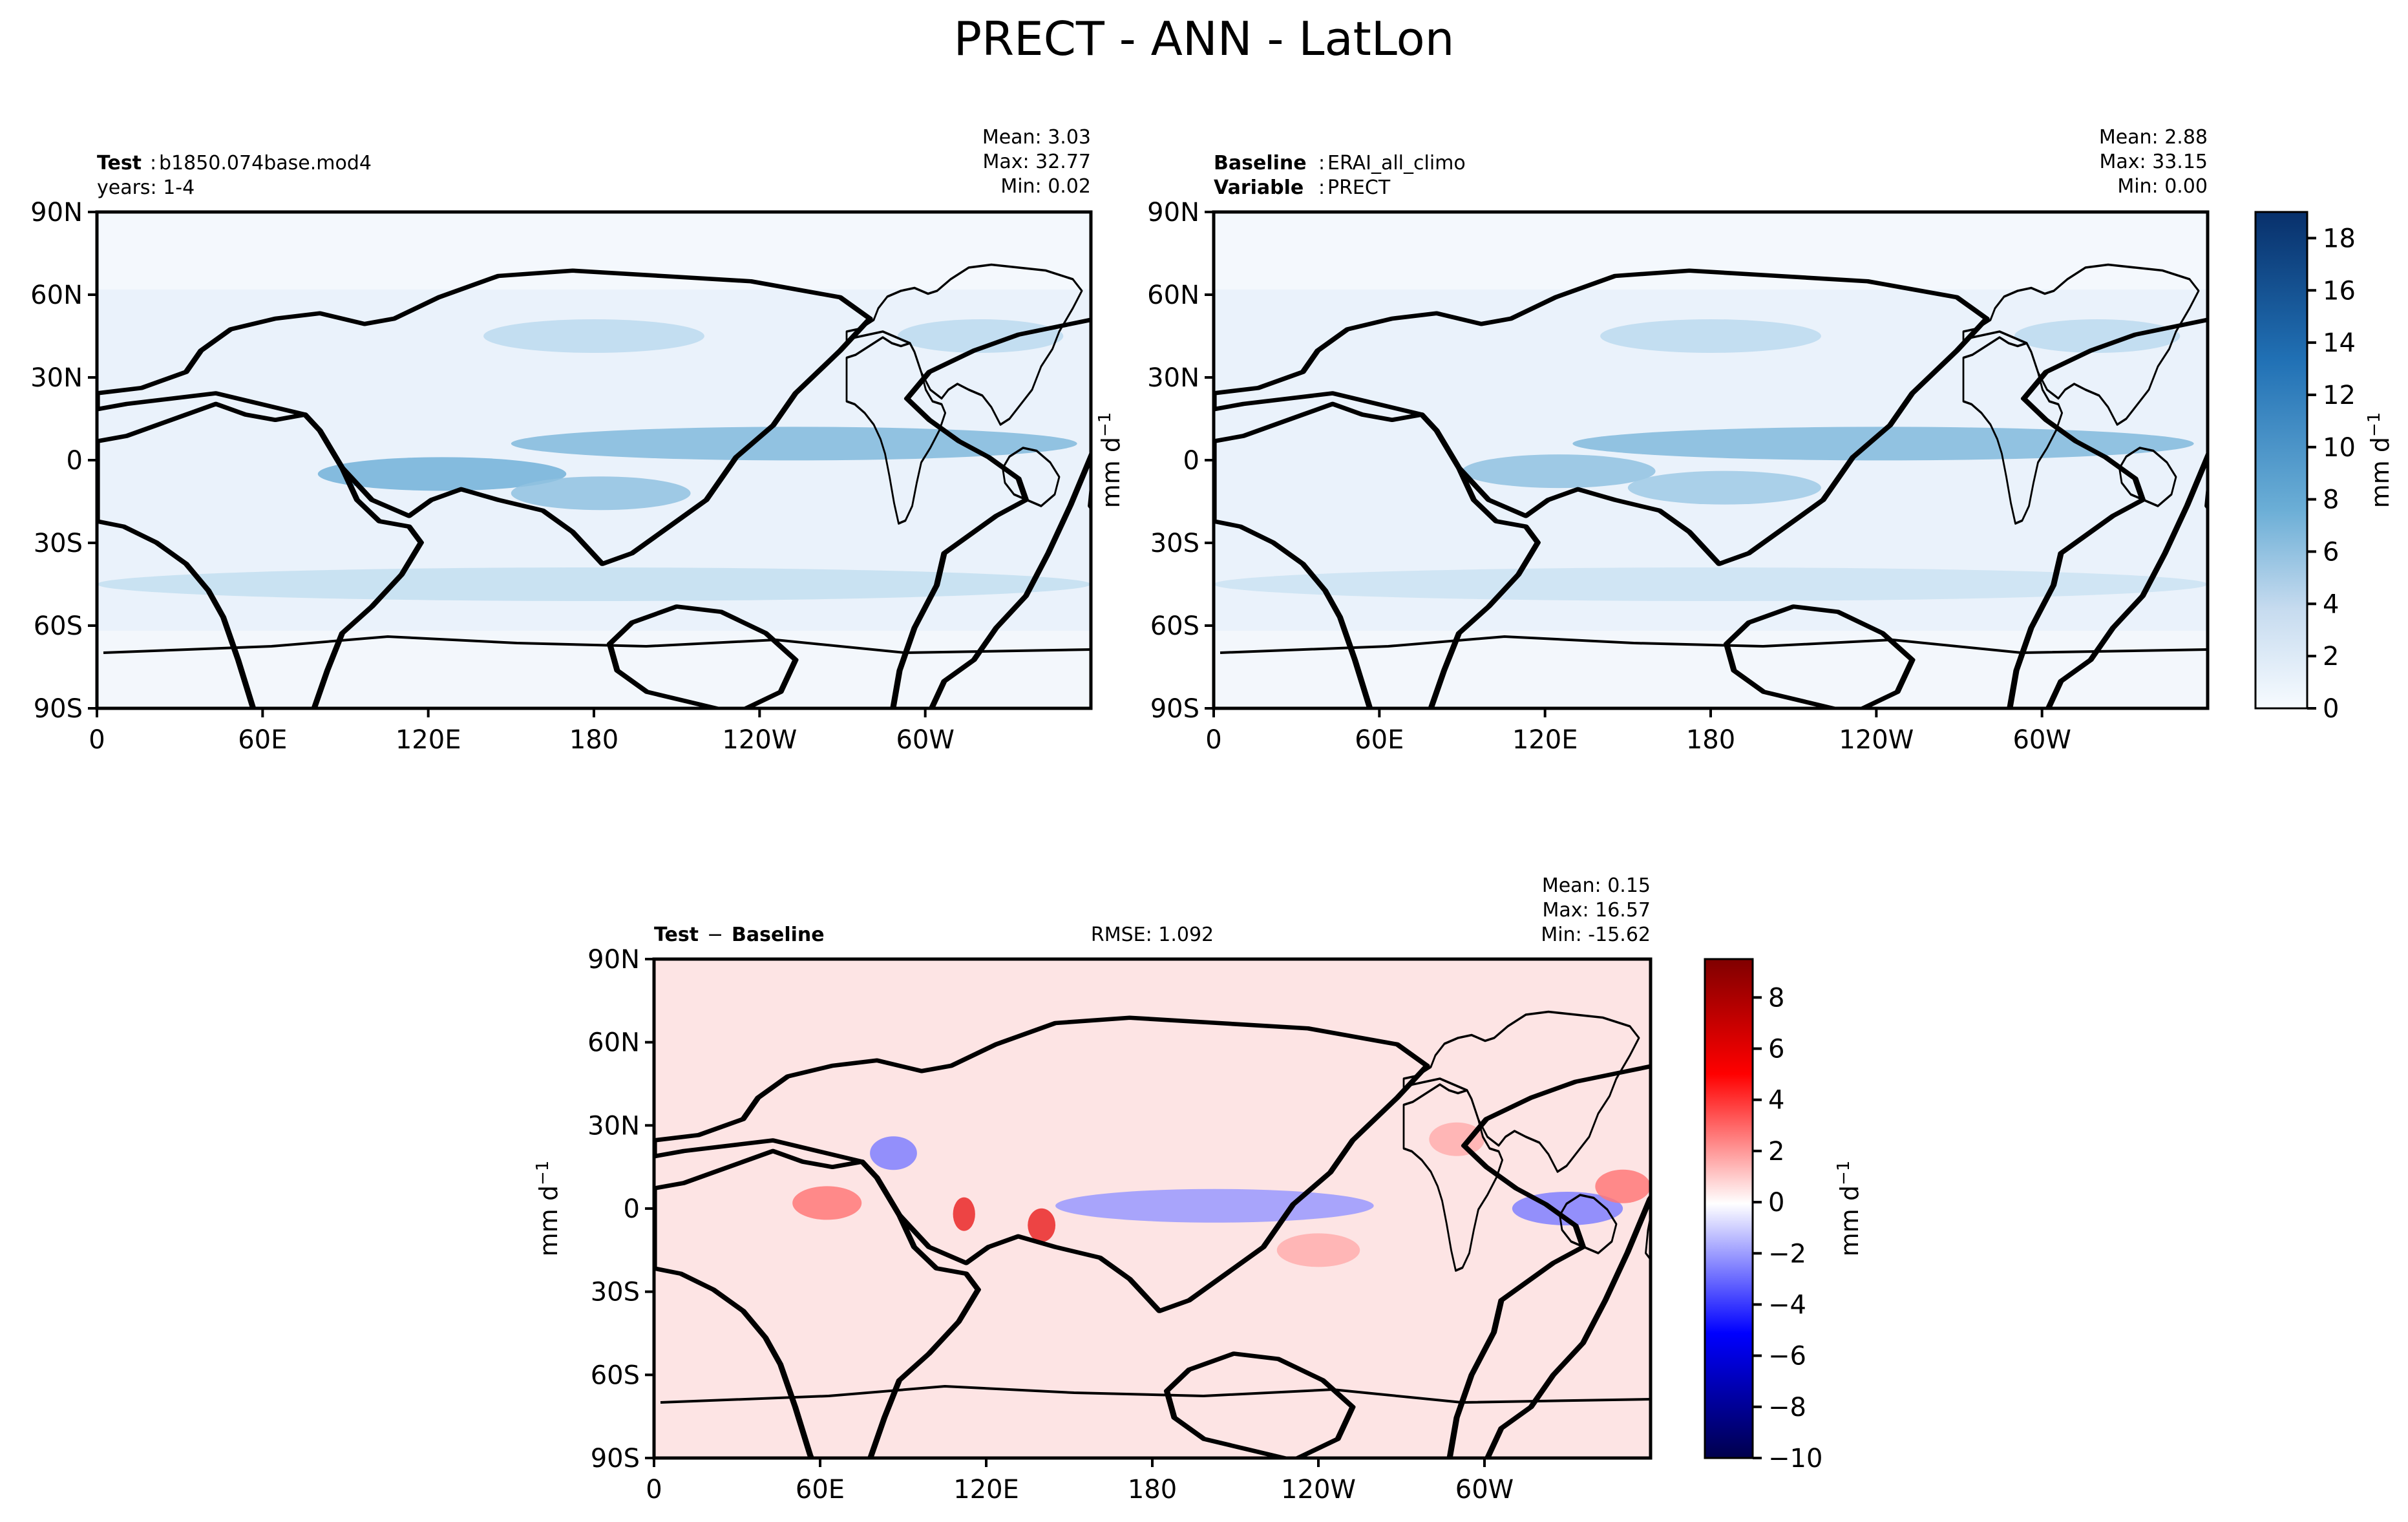  What do you see at coordinates (1260, 163) in the screenshot?
I see `baseline-label: Baseline` at bounding box center [1260, 163].